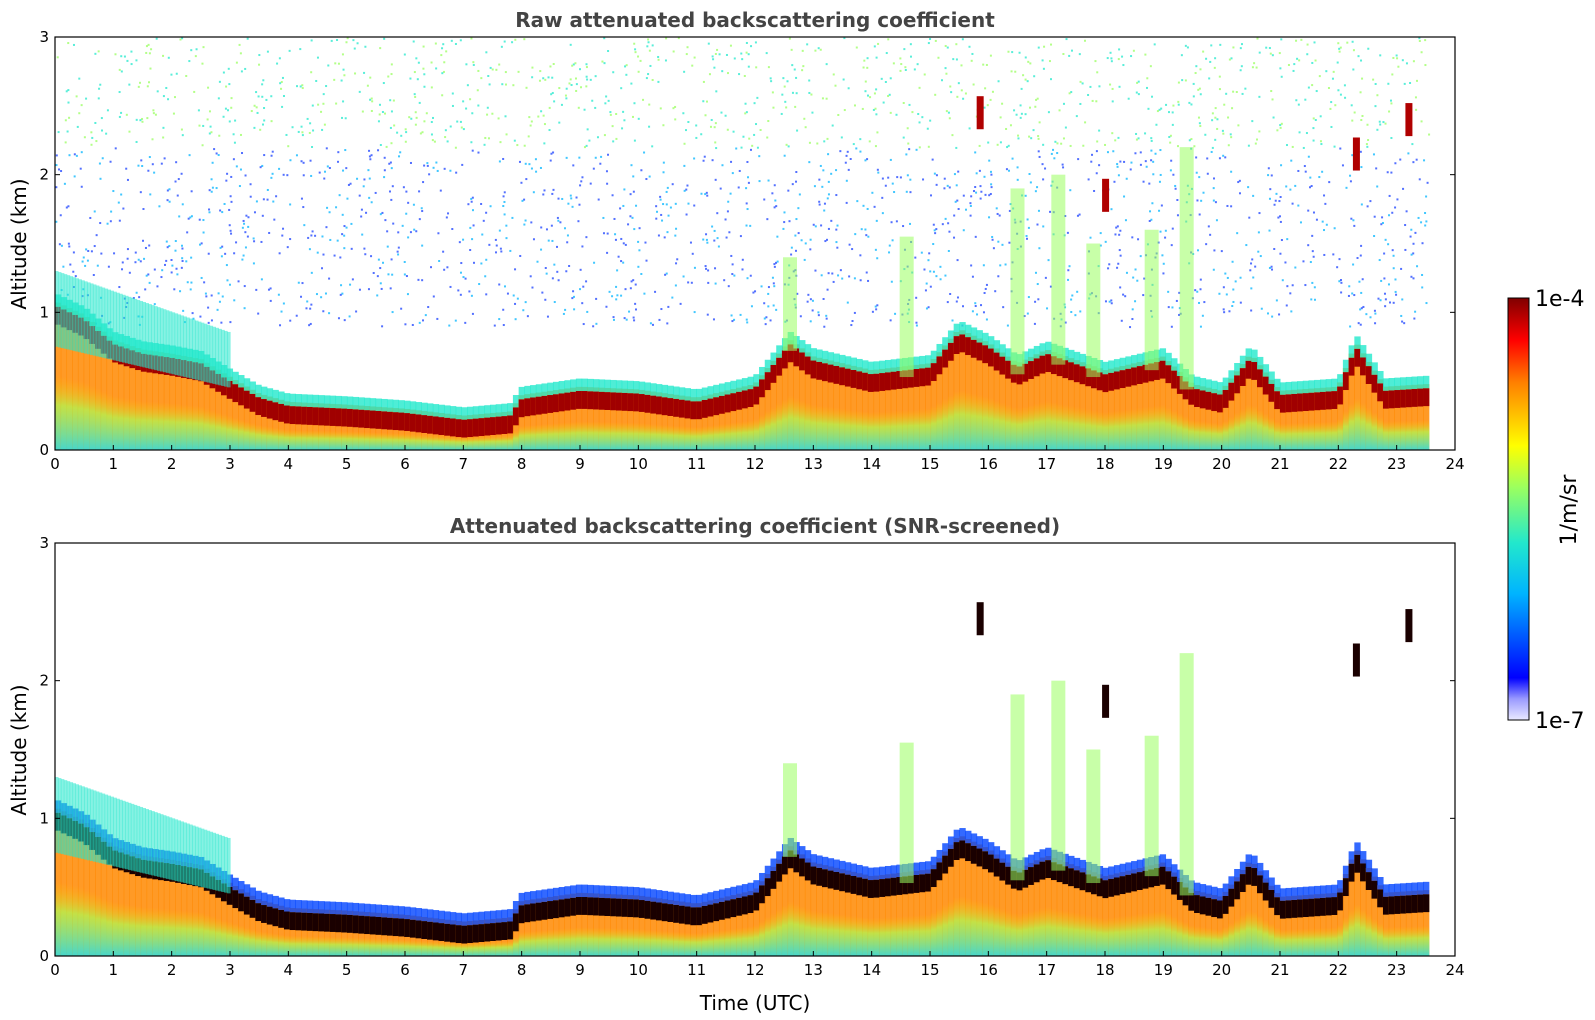 The image size is (1595, 1020). I want to click on x-tick-label: 15, so click(929, 970).